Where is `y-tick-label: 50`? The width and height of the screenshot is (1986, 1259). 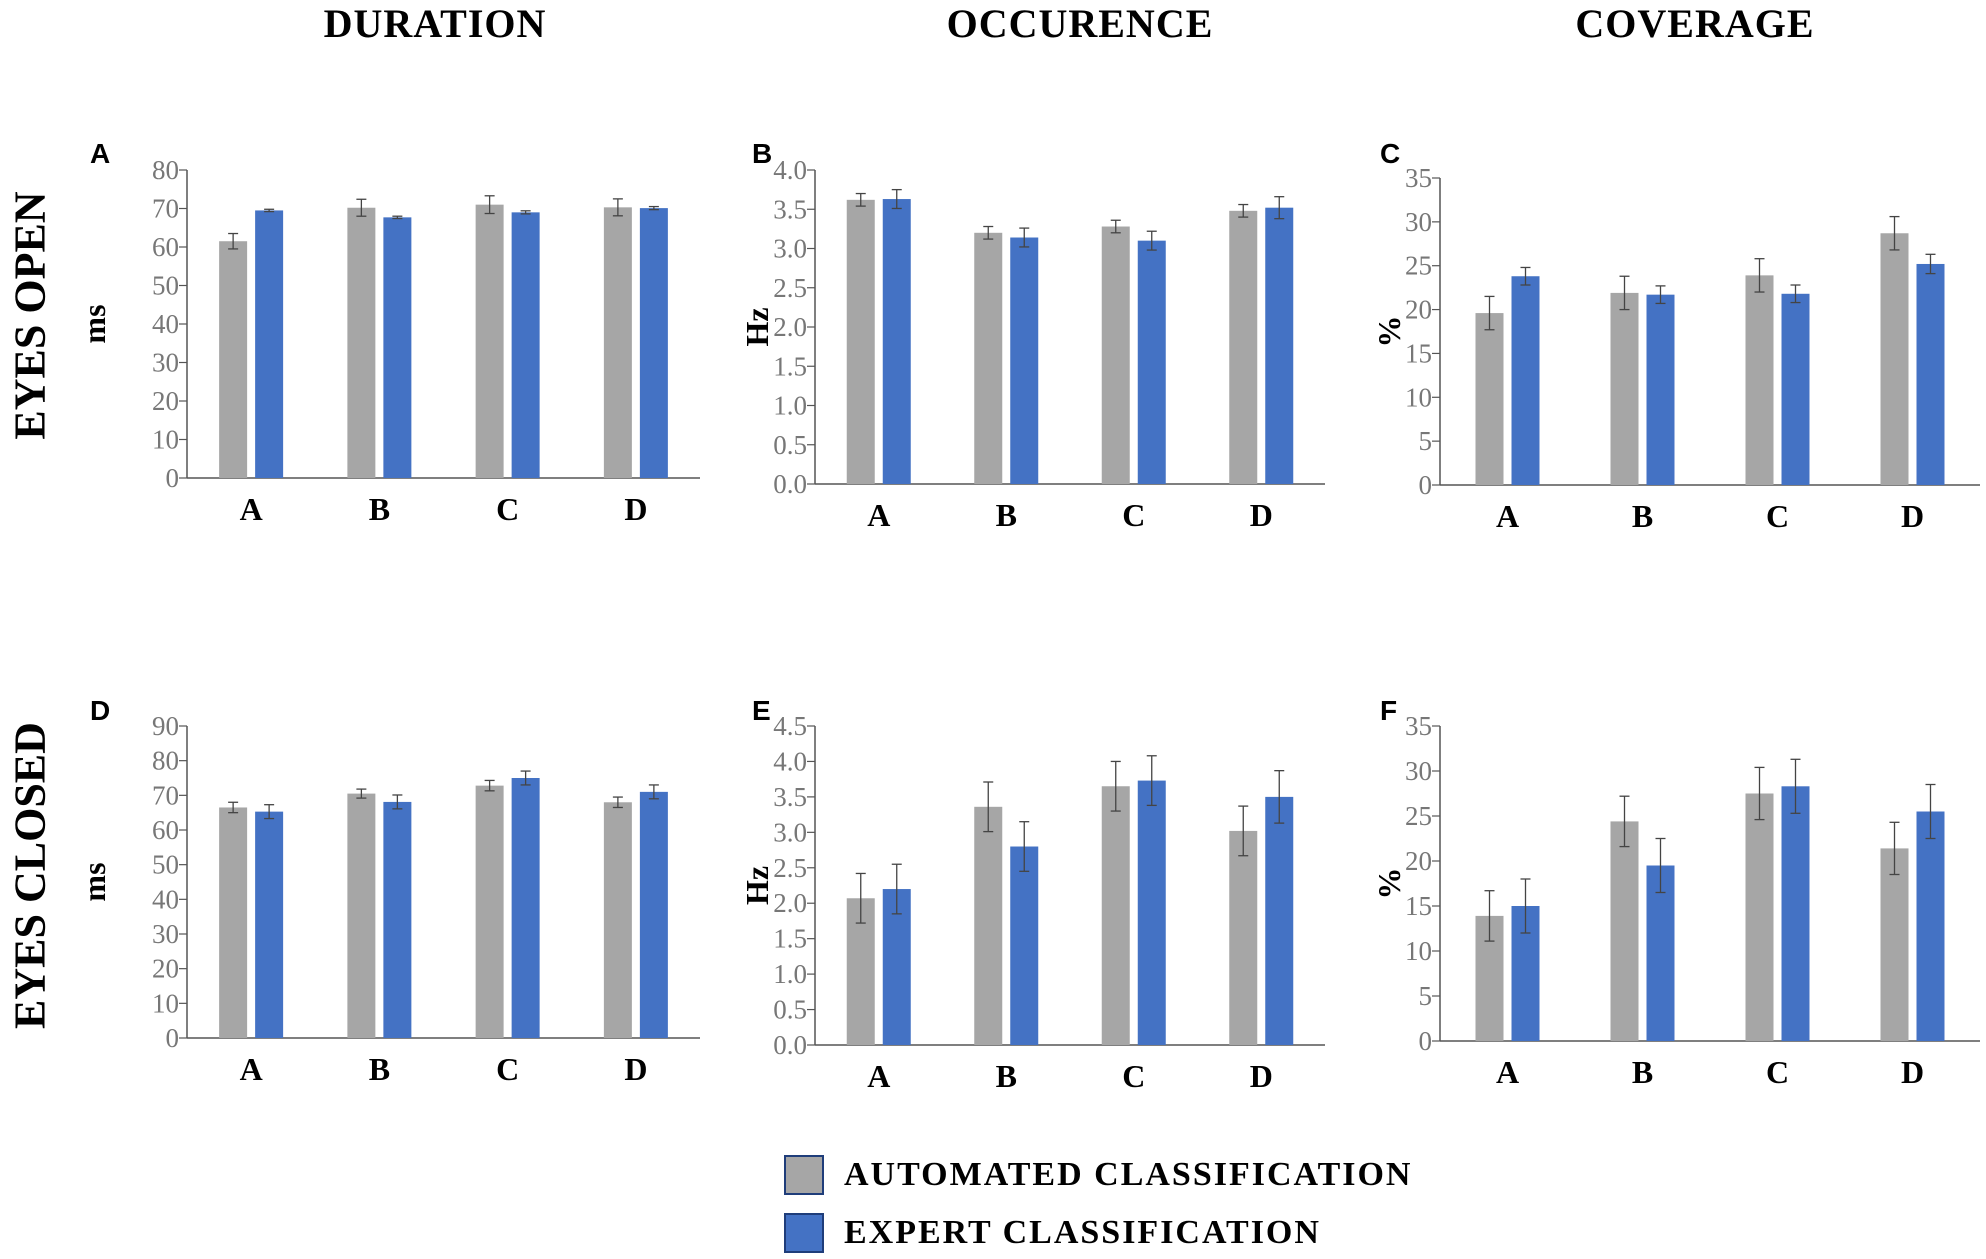
y-tick-label: 50 is located at coordinates (165, 286).